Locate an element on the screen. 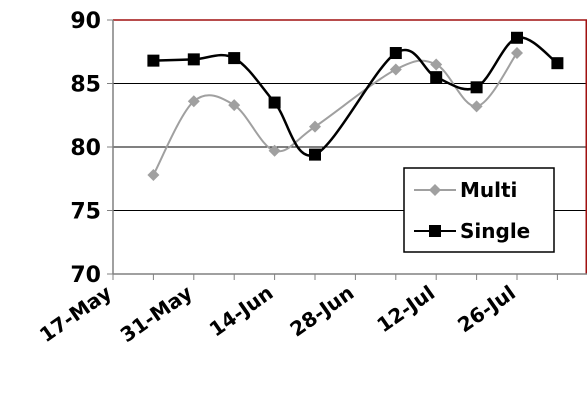  legend-box is located at coordinates (479, 210).